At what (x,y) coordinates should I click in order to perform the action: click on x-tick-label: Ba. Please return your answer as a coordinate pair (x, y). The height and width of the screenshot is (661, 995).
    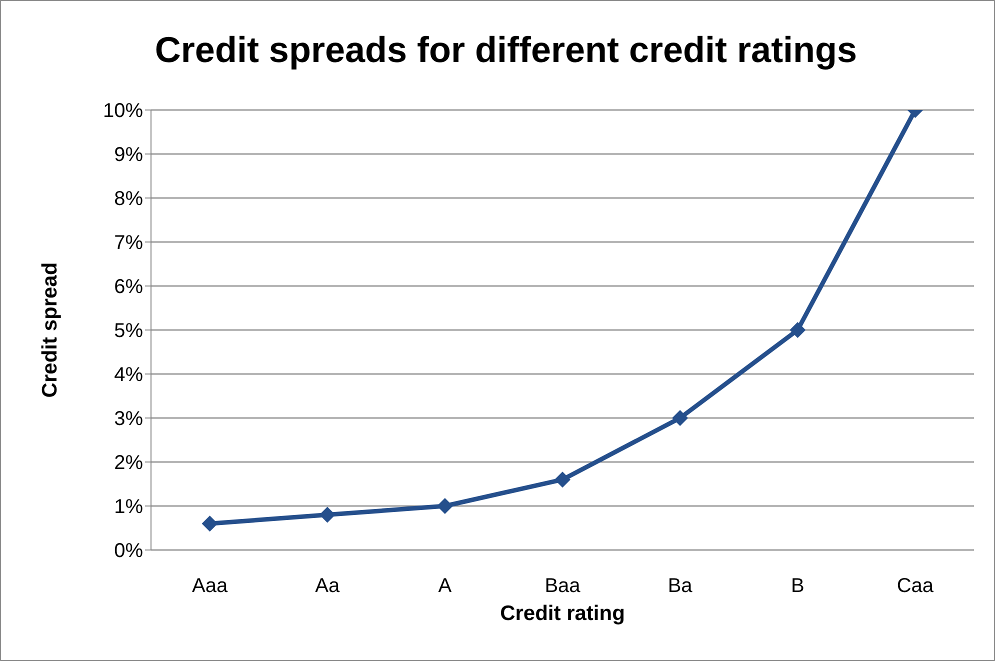
    Looking at the image, I should click on (681, 586).